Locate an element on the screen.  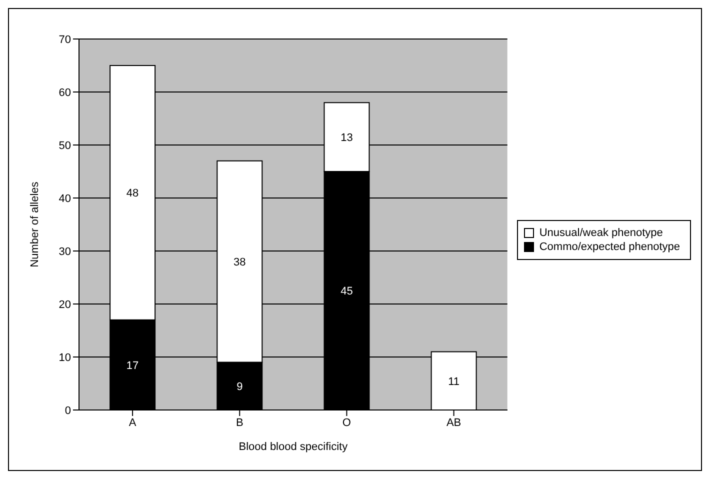
data-label: 38 is located at coordinates (240, 262).